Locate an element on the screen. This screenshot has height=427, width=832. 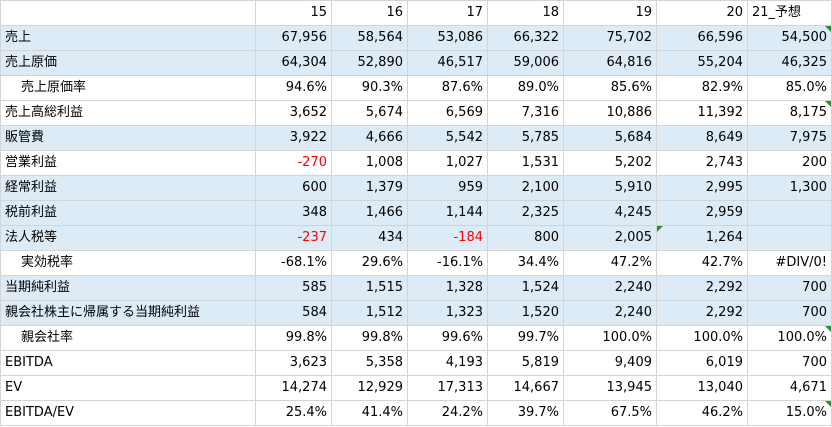
value-cell: 25.4% is located at coordinates (293, 413).